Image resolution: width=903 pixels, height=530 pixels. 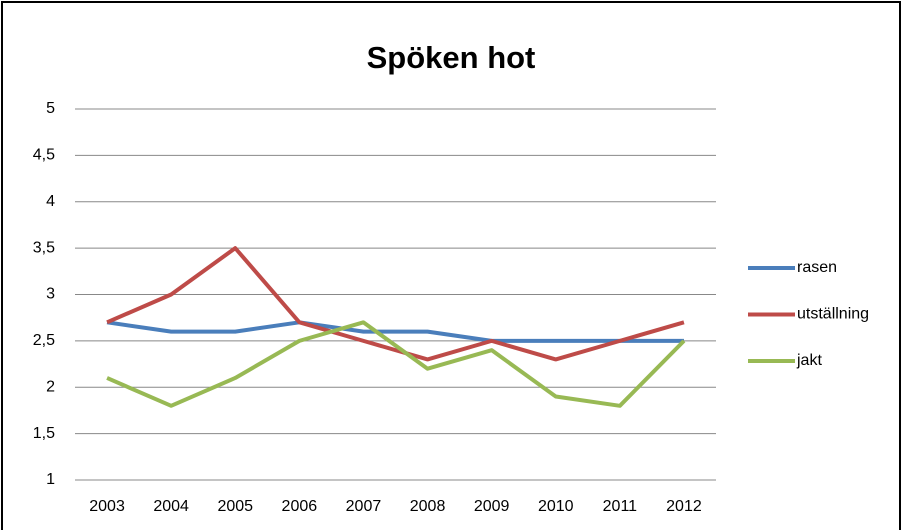 I want to click on x-tick-label: 2011, so click(x=620, y=506).